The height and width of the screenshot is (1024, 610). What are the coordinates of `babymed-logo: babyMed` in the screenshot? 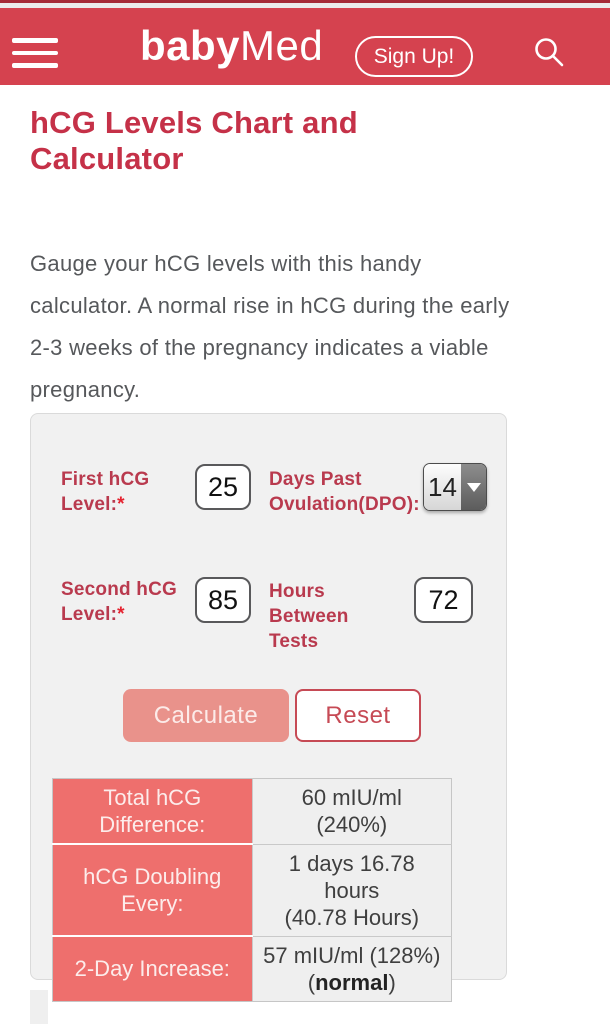 It's located at (231, 46).